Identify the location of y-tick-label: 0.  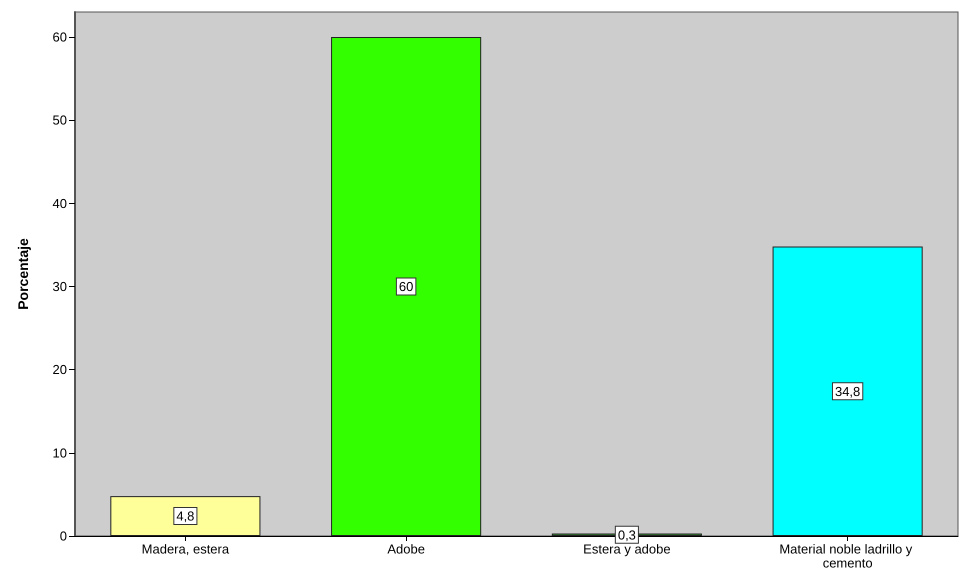
(63, 536).